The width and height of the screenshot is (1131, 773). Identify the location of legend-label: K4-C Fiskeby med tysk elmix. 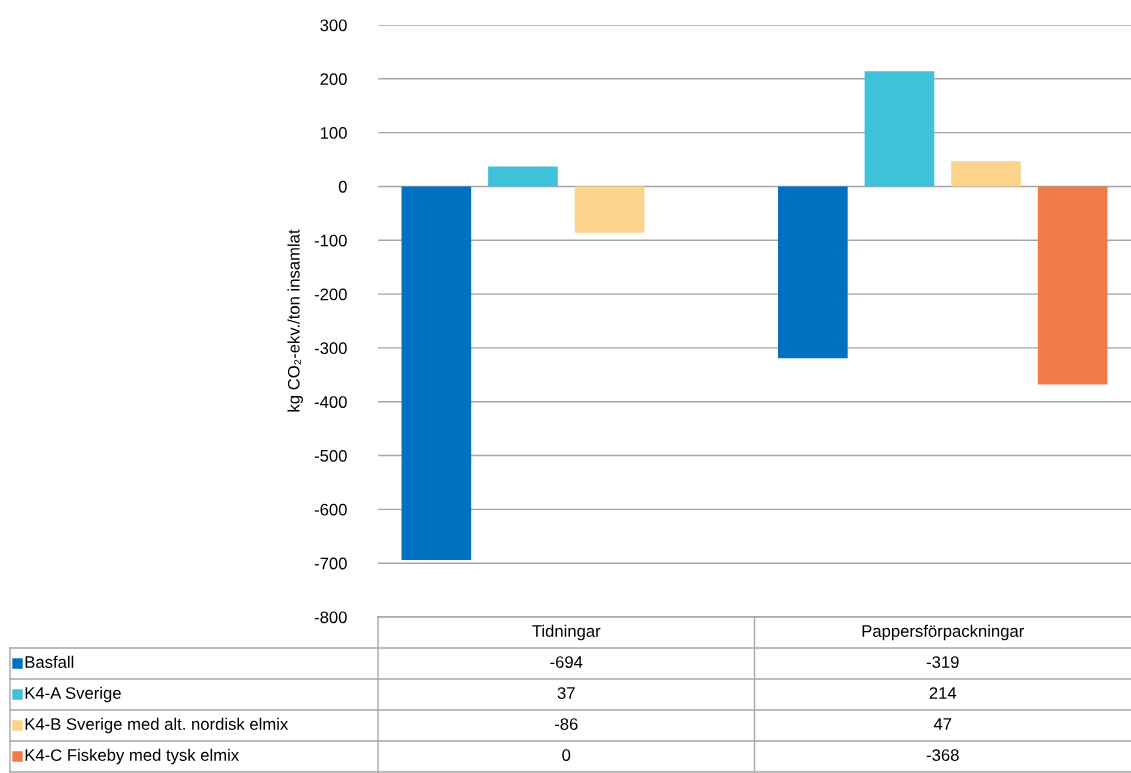
(132, 756).